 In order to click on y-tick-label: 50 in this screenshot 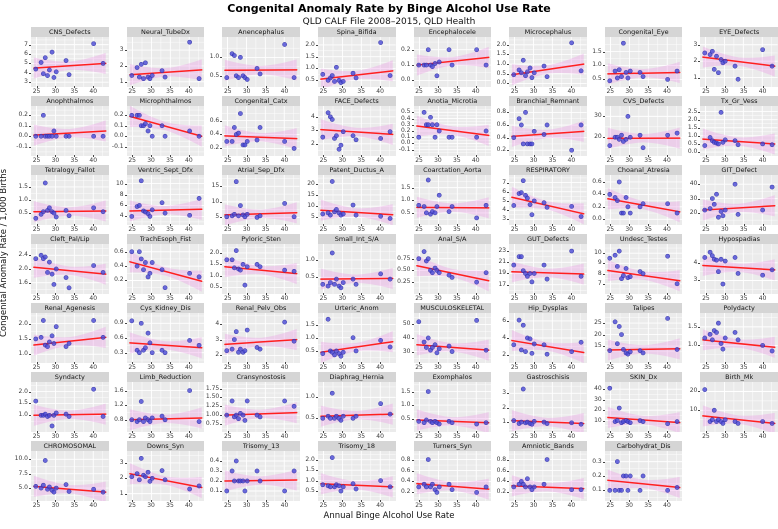, I will do `click(406, 324)`.